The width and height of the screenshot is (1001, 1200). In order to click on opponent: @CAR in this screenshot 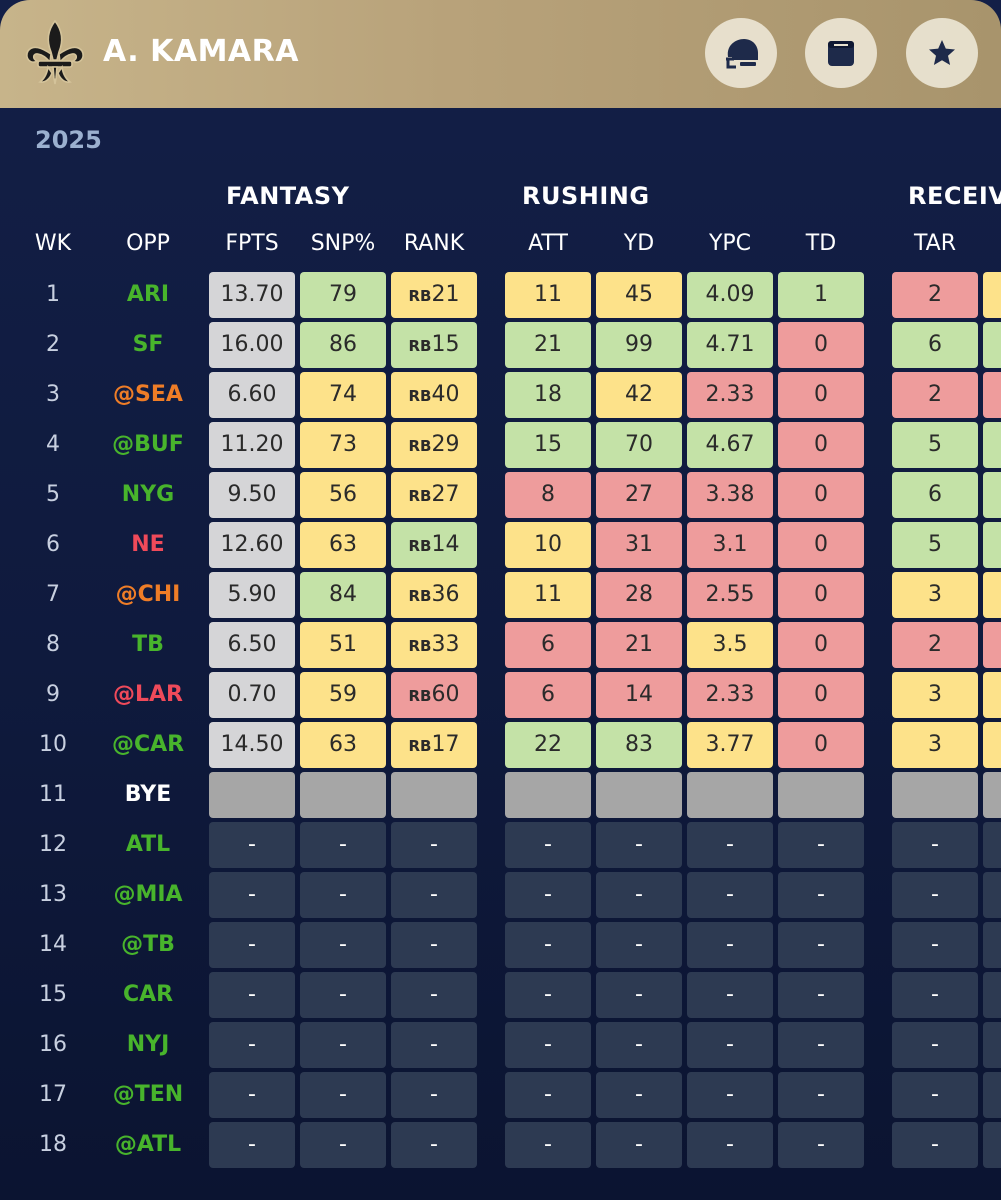, I will do `click(148, 744)`.